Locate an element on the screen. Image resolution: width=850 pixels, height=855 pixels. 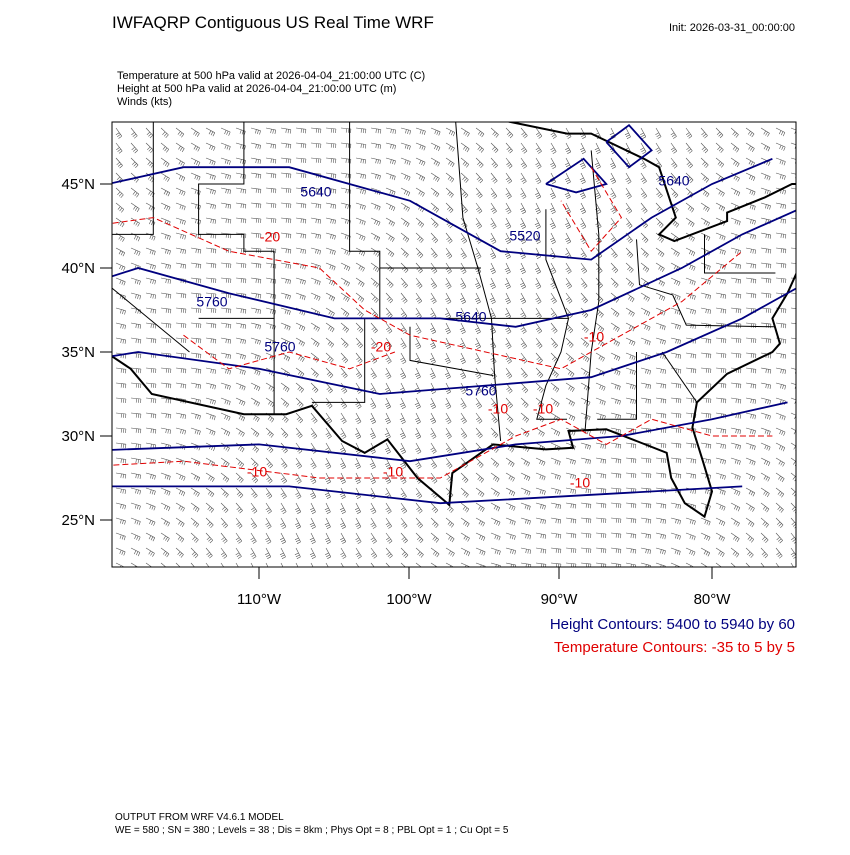
lon-label: 80°W is located at coordinates (713, 599).